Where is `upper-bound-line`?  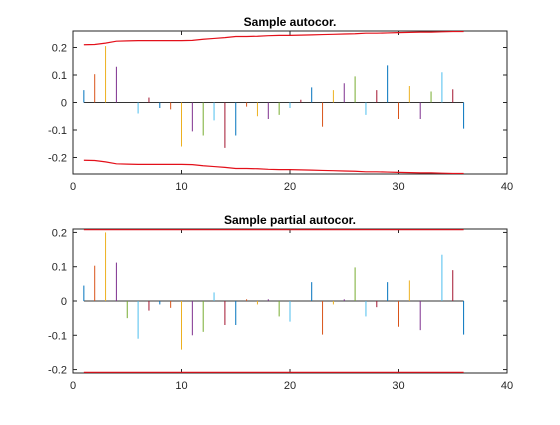 upper-bound-line is located at coordinates (273, 38).